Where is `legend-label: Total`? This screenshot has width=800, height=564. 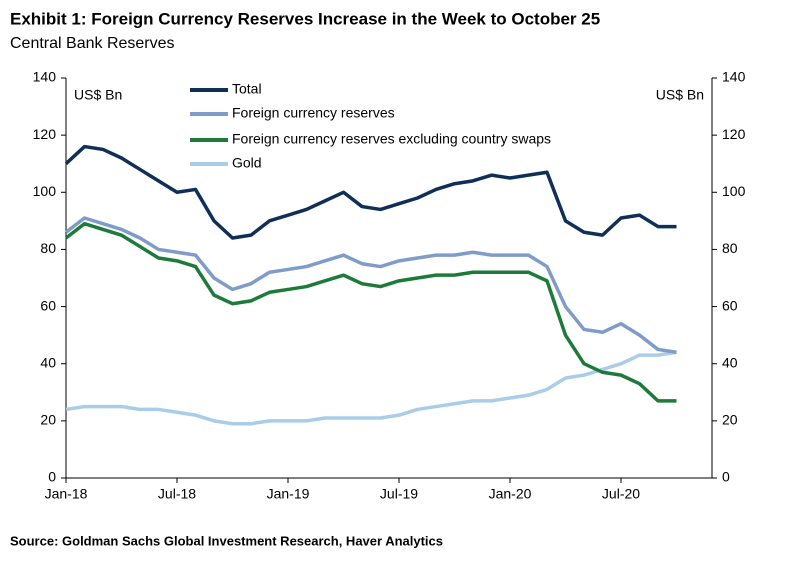
legend-label: Total is located at coordinates (247, 89).